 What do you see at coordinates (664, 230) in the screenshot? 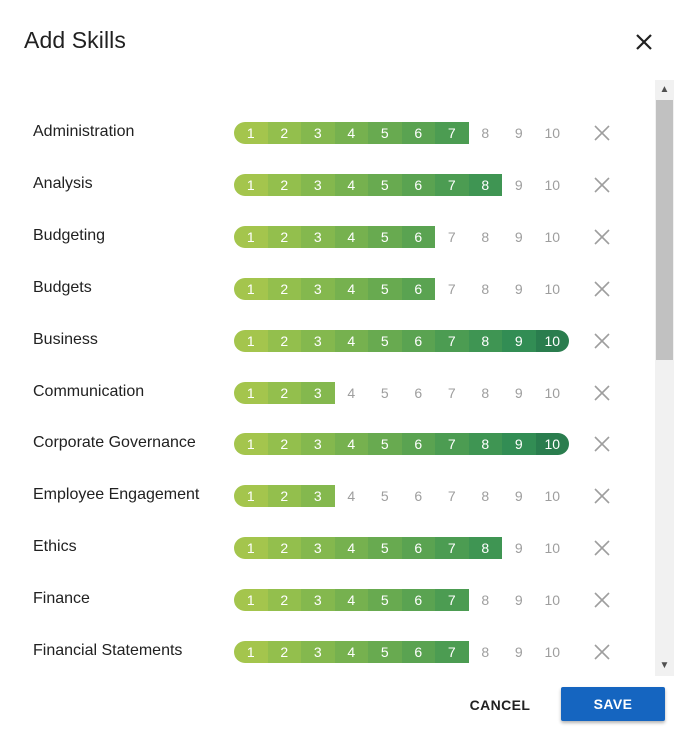
I see `scrollbar-thumb` at bounding box center [664, 230].